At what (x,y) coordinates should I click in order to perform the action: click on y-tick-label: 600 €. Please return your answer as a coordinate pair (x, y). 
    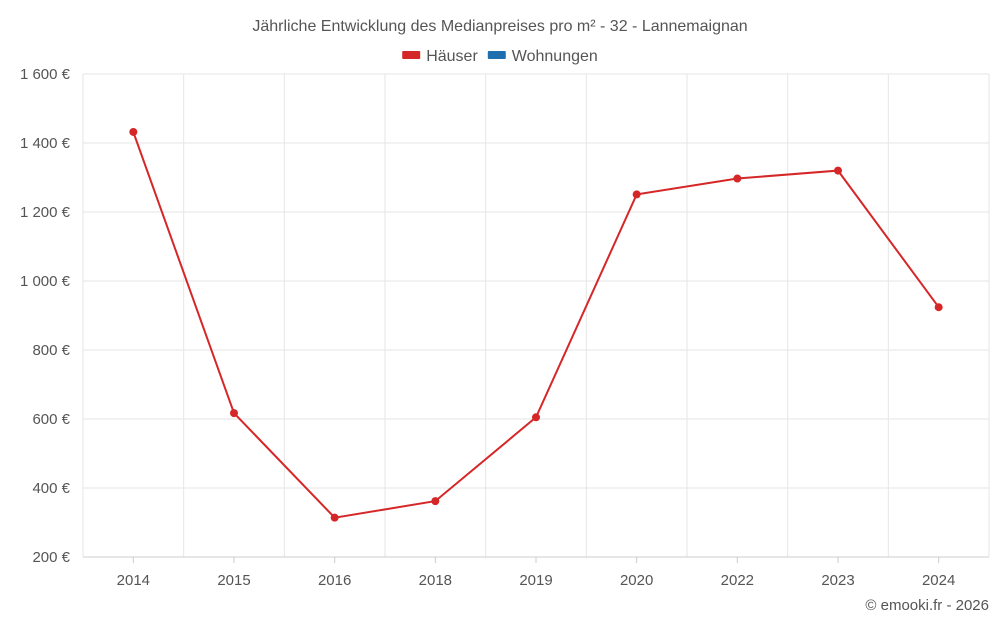
    Looking at the image, I should click on (51, 419).